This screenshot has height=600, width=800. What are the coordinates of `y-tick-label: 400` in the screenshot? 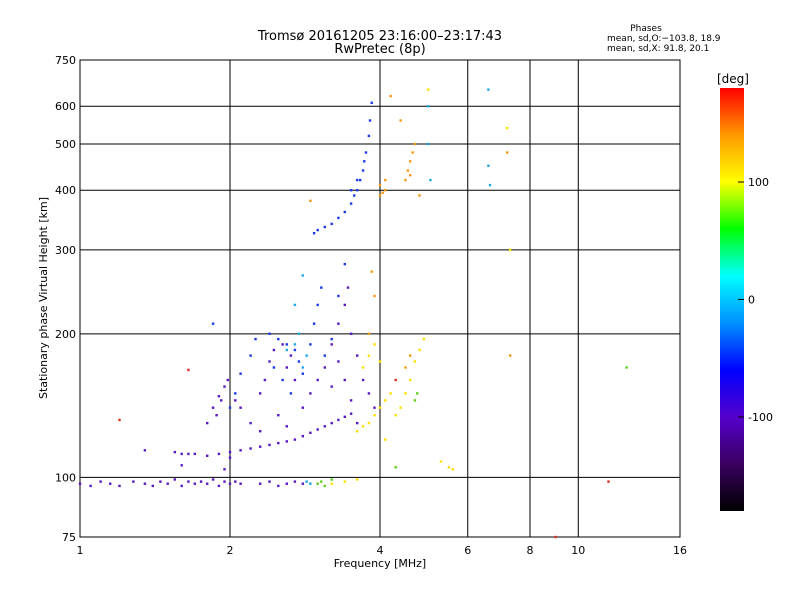 It's located at (65, 190).